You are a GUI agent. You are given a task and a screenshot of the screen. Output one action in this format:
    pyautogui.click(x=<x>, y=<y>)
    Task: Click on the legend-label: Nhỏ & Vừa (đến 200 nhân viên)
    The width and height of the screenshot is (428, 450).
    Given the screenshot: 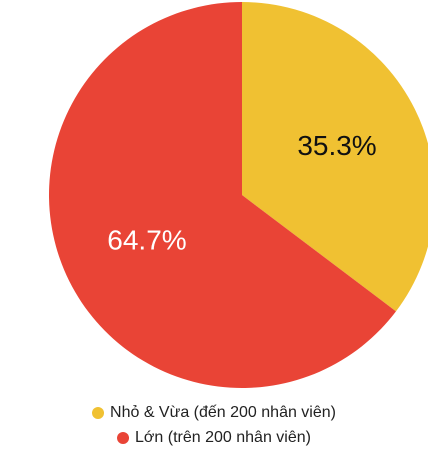 What is the action you would take?
    pyautogui.click(x=223, y=412)
    